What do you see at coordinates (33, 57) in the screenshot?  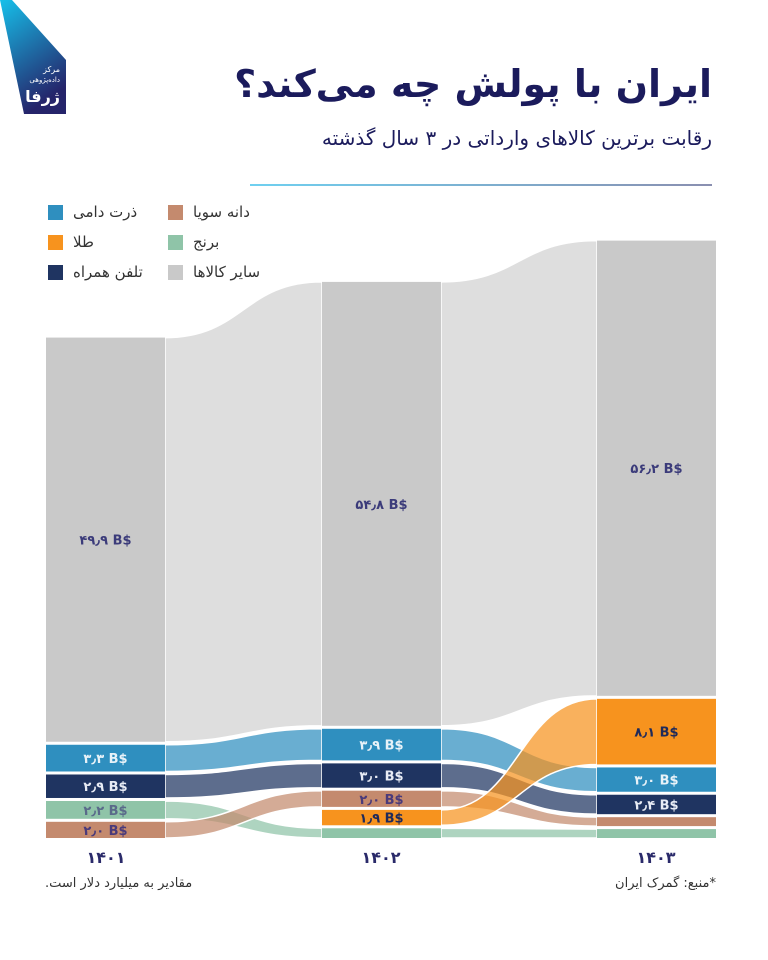 I see `zharfa-logo: مرکز داده‌پژوهی ژرفا` at bounding box center [33, 57].